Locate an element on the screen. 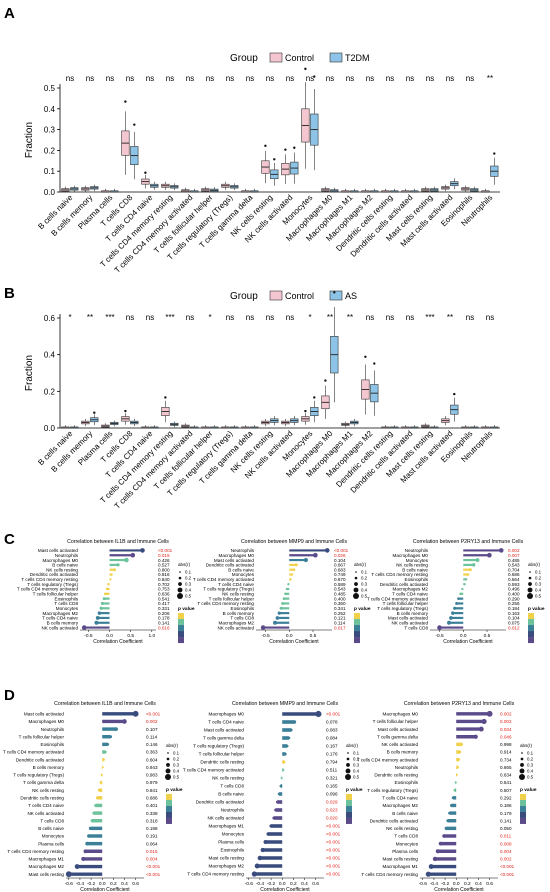  p-value-label: <0.001 is located at coordinates (507, 866).